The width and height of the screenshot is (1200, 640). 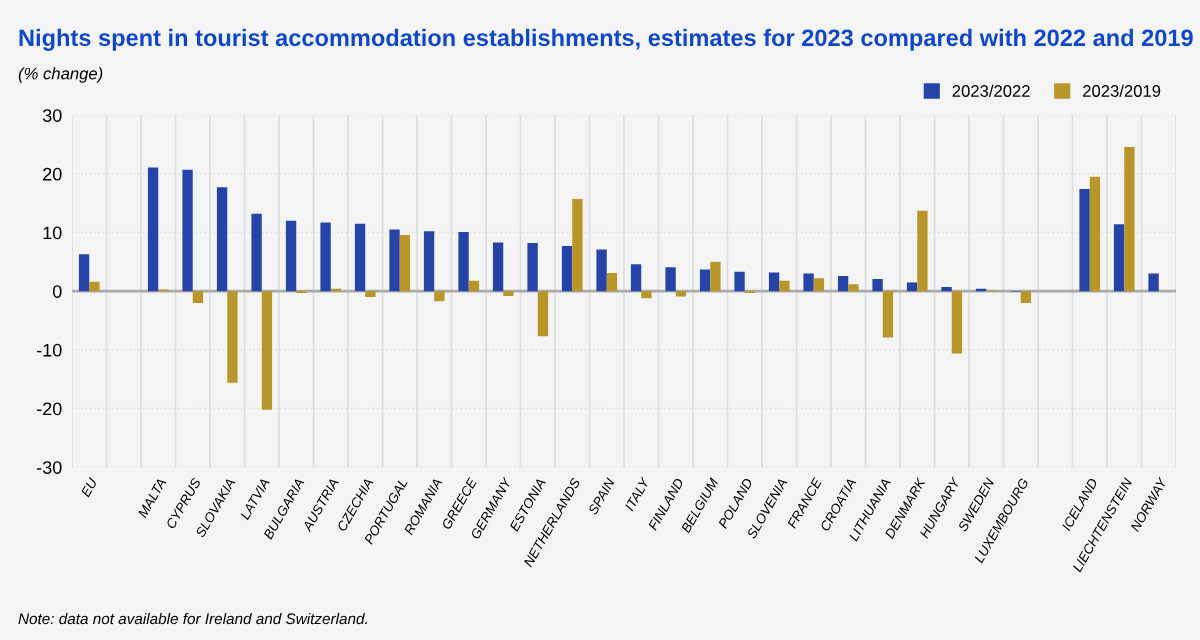 I want to click on legend-label: 2023/2022, so click(x=991, y=90).